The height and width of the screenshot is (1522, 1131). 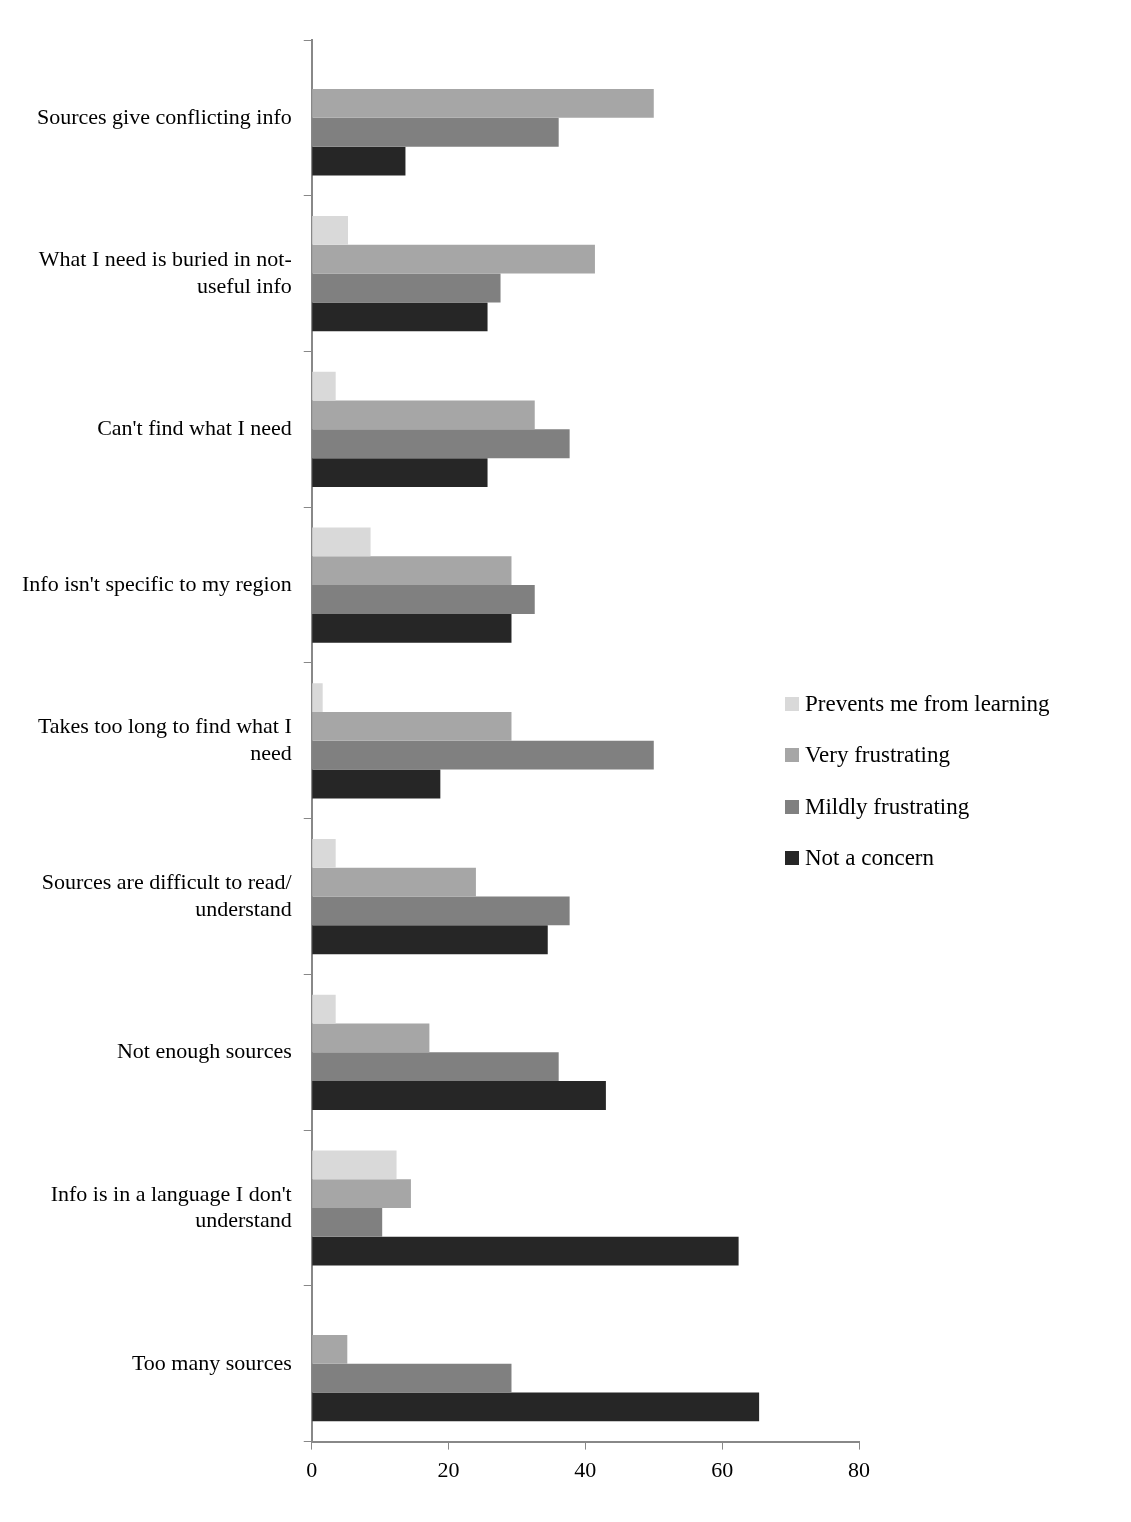 What do you see at coordinates (204, 1051) in the screenshot?
I see `y-tick-label: Not enough sources` at bounding box center [204, 1051].